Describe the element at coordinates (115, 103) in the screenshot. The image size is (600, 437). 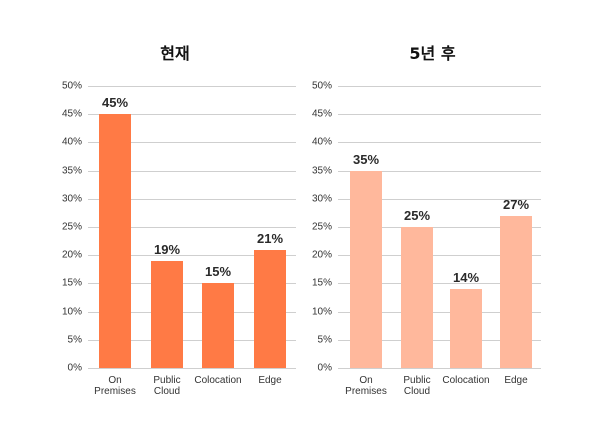
I see `bar-value-label: 45%` at that location.